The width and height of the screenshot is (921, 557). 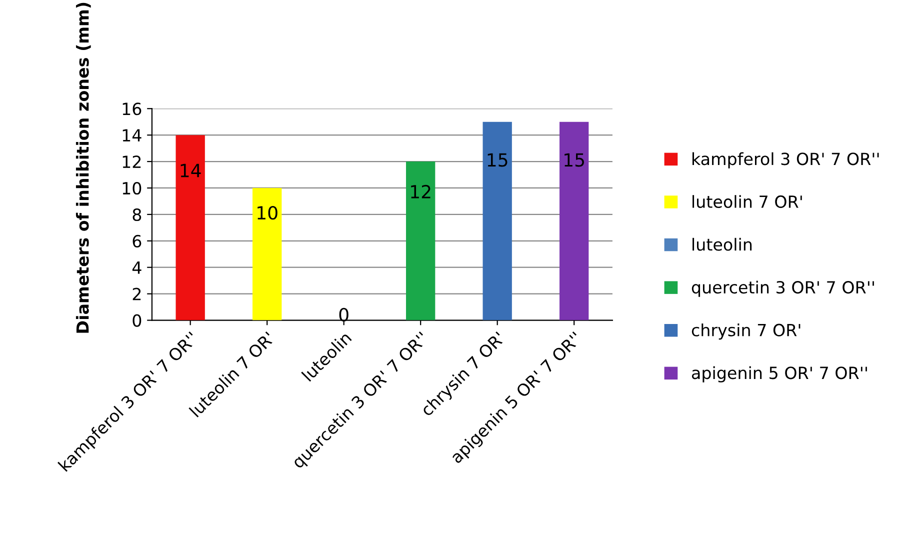 I want to click on y-tick-label: 4, so click(x=137, y=268).